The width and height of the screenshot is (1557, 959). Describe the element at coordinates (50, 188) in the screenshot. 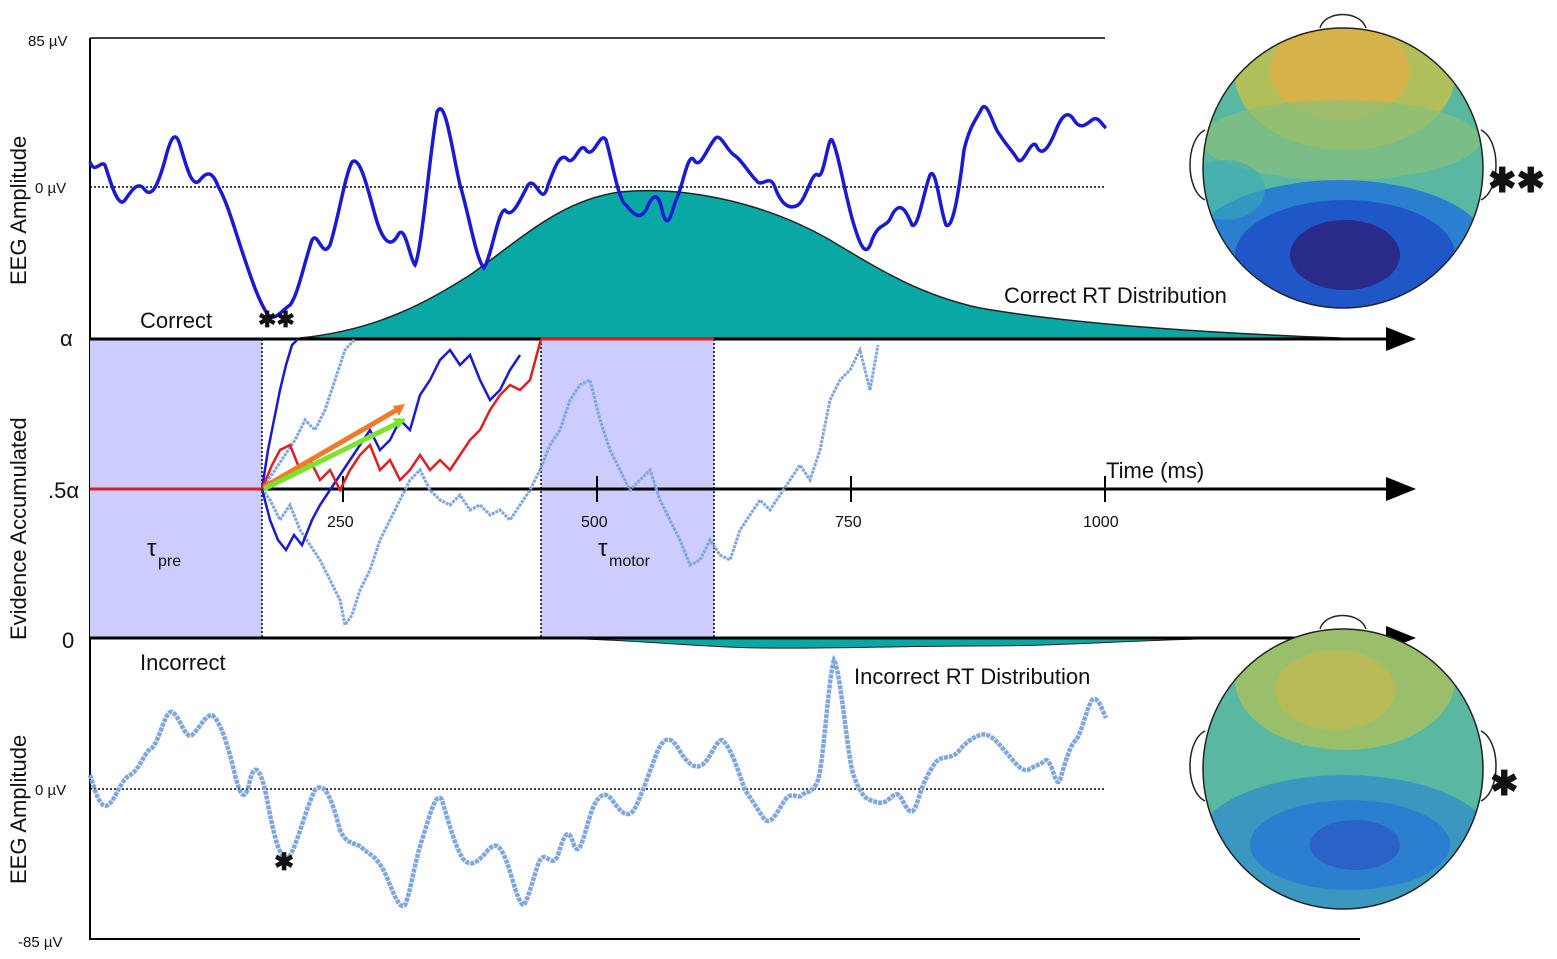

I see `label-top-zero: 0 µV` at that location.